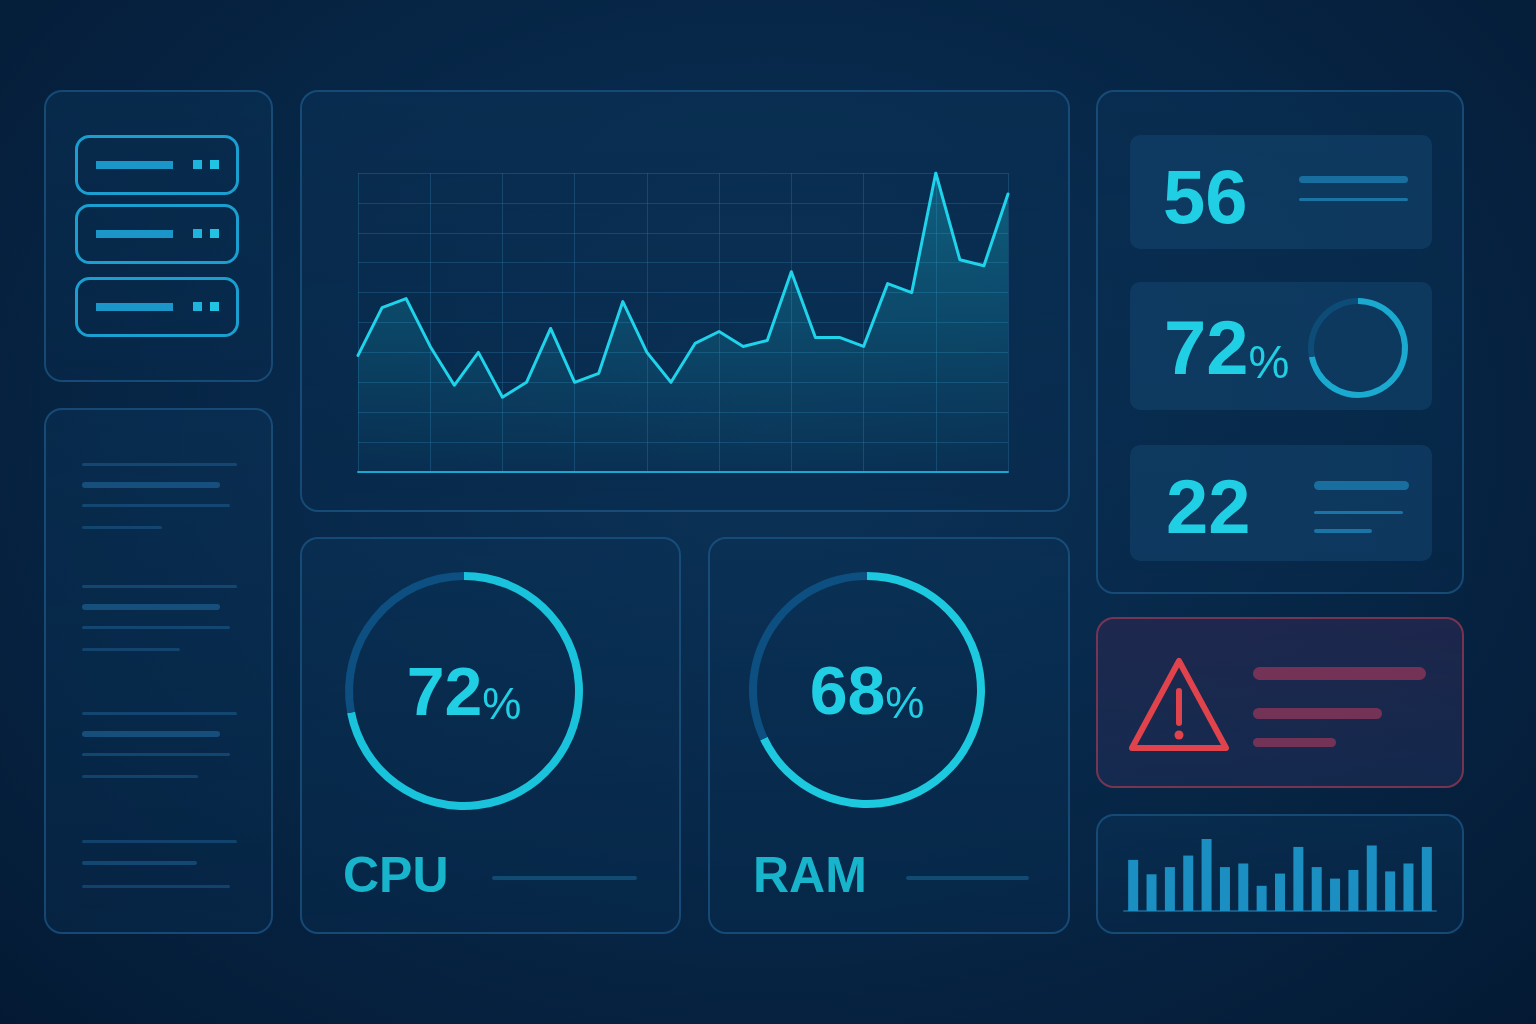 The width and height of the screenshot is (1536, 1024). Describe the element at coordinates (464, 691) in the screenshot. I see `data-label: 72%` at that location.